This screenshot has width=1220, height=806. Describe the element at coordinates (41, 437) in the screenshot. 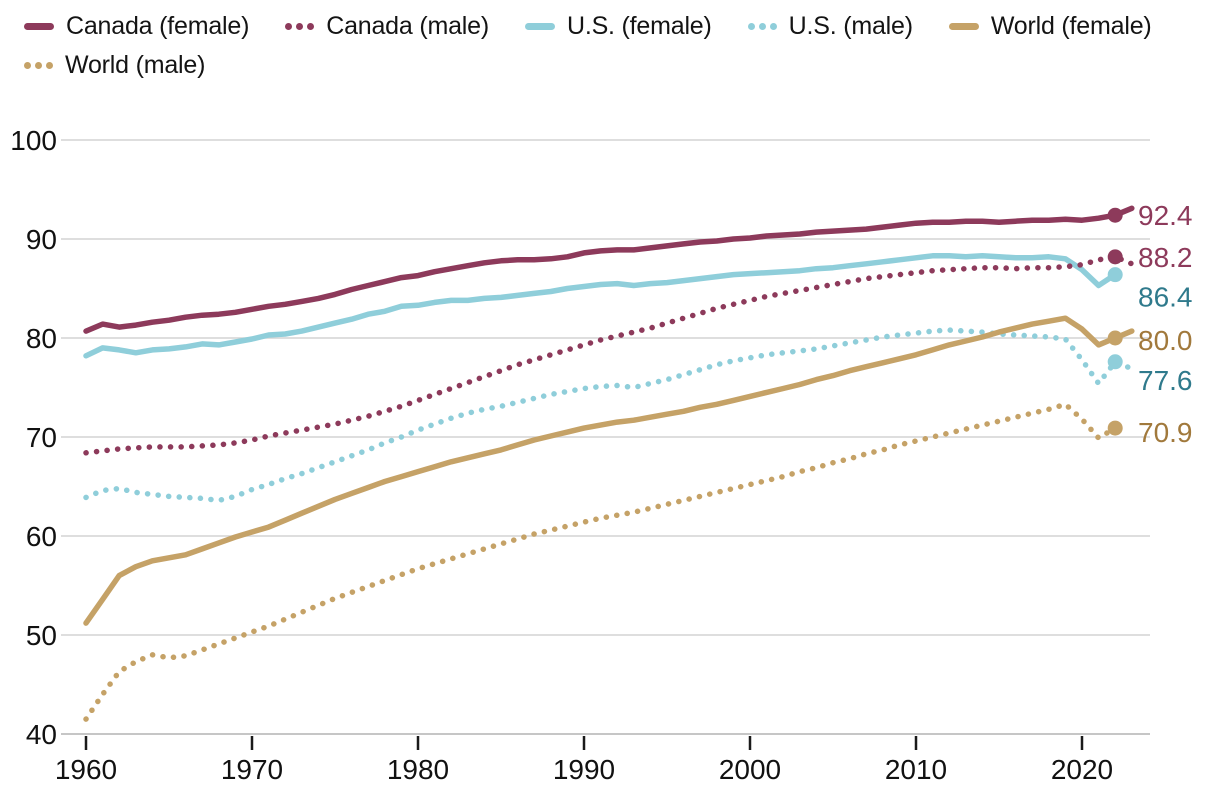

I see `y-tick-label-70: 70` at that location.